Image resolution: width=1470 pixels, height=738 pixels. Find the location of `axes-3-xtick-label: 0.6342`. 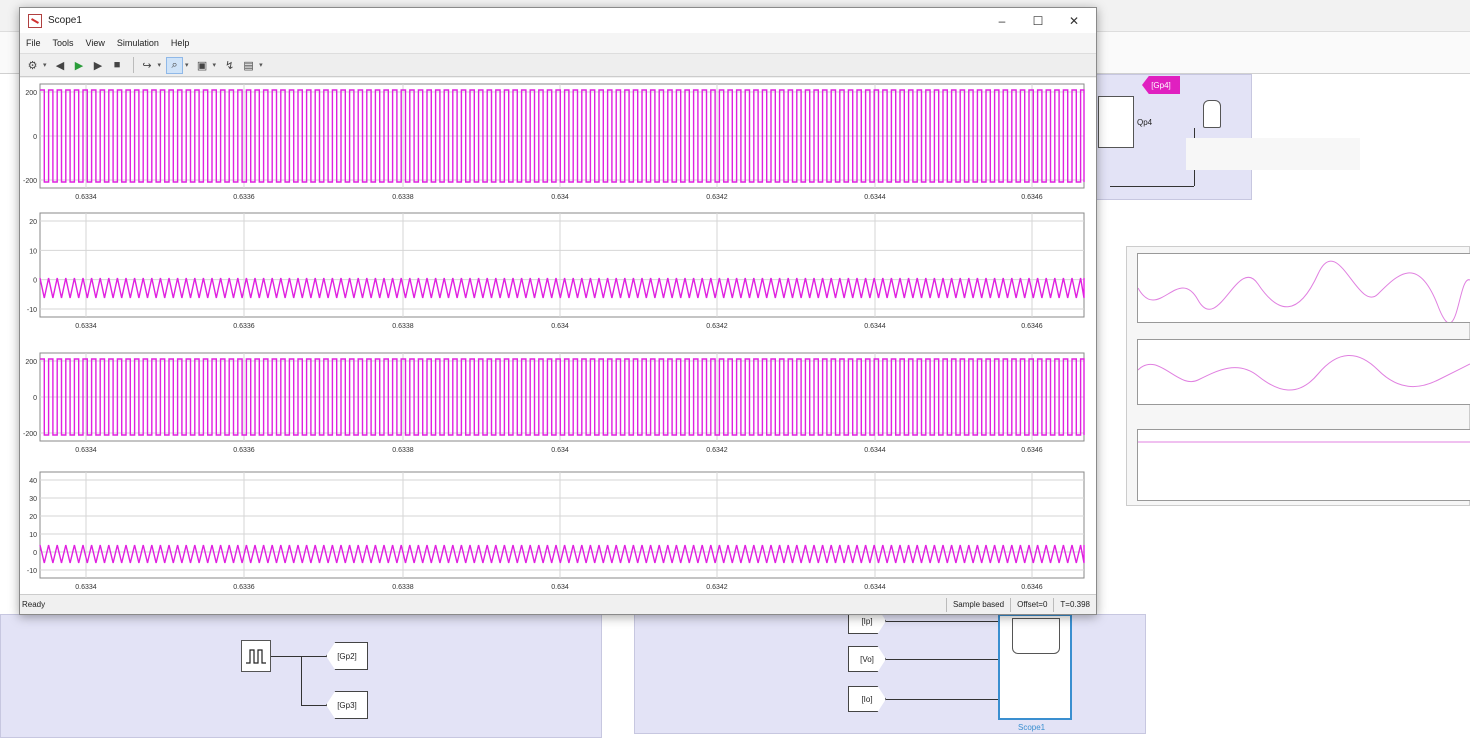

axes-3-xtick-label: 0.6342 is located at coordinates (717, 450).